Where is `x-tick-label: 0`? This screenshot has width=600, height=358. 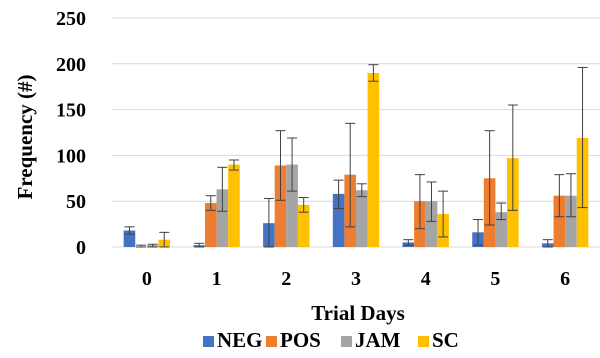
x-tick-label: 0 is located at coordinates (147, 279).